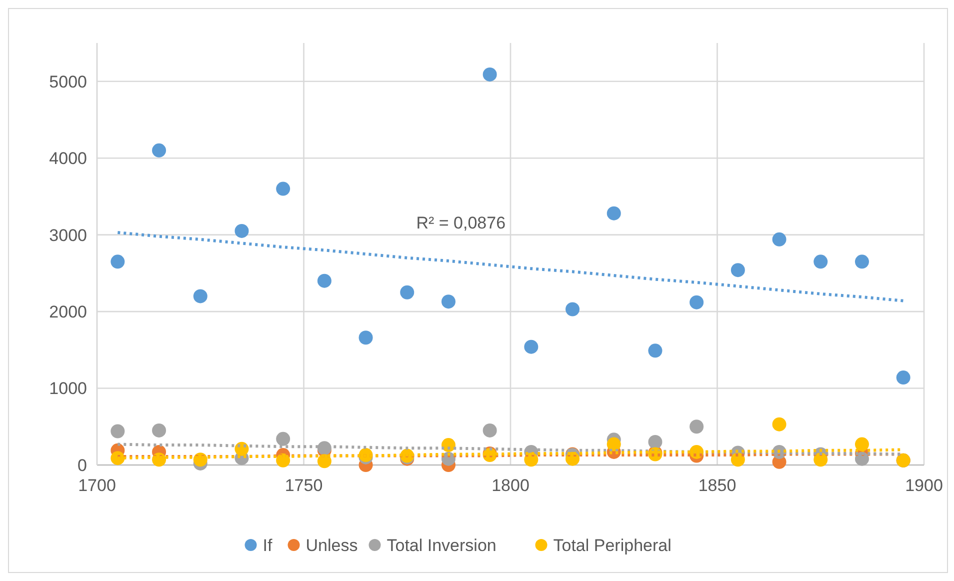 This screenshot has height=581, width=954. Describe the element at coordinates (441, 545) in the screenshot. I see `legend-label: Total Inversion` at that location.